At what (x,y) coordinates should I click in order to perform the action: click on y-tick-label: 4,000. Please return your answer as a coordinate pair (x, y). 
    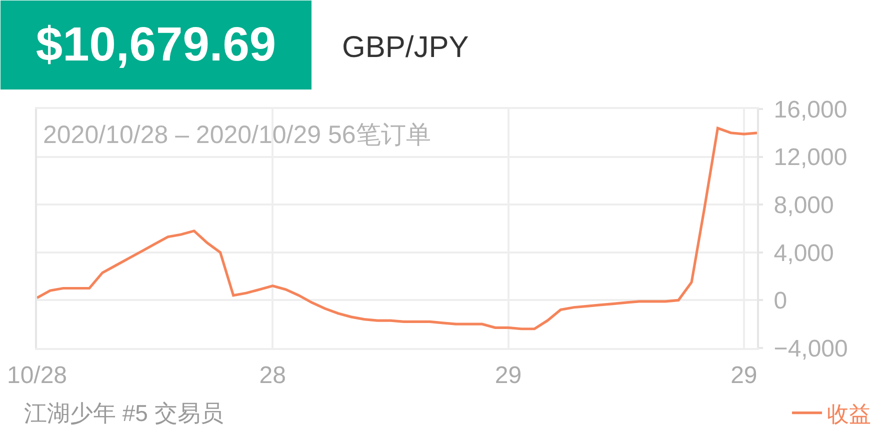
    Looking at the image, I should click on (804, 253).